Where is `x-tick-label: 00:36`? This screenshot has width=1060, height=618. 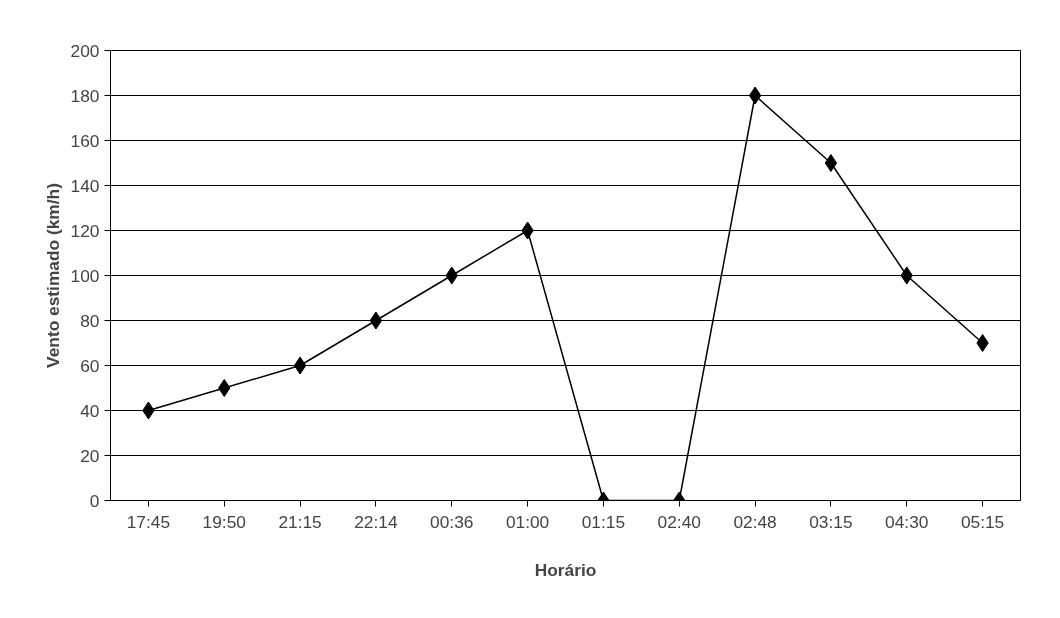
x-tick-label: 00:36 is located at coordinates (452, 521).